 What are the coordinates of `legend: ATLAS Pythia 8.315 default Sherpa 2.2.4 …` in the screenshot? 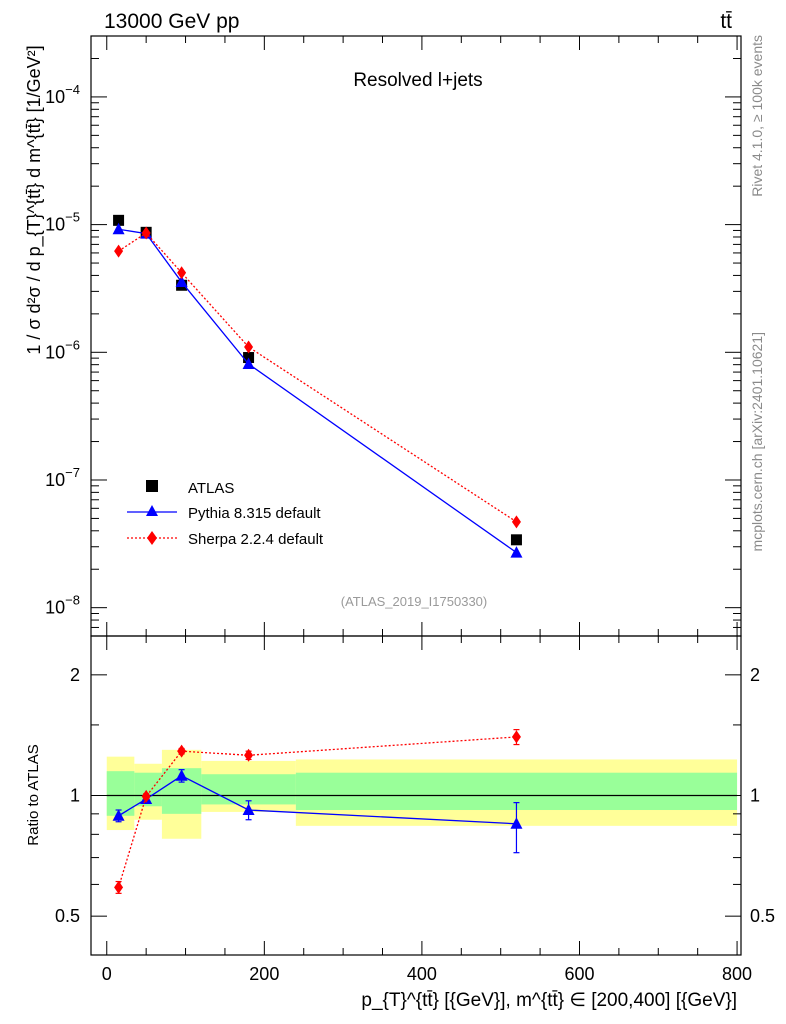 It's located at (225, 514).